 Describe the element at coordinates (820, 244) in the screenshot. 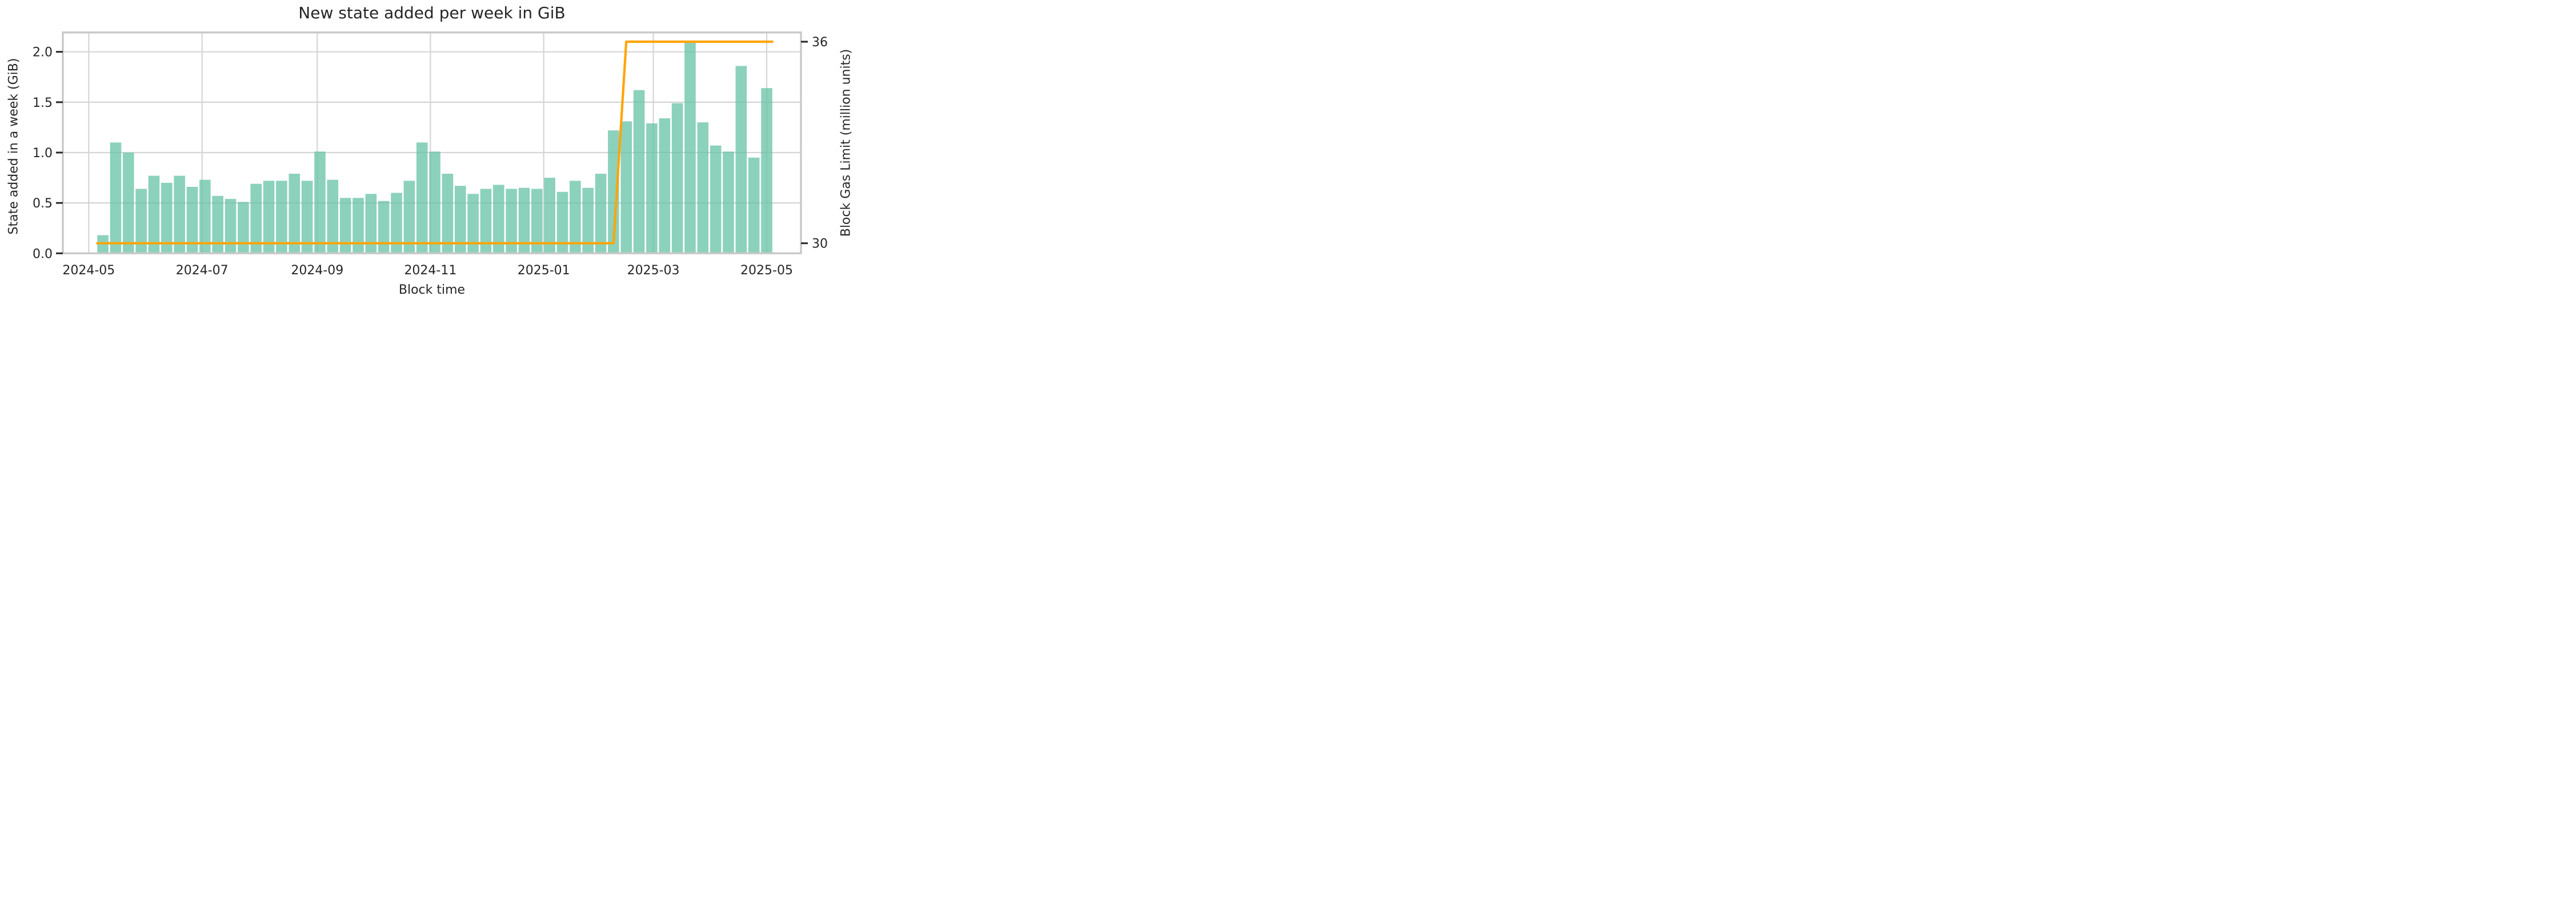

I see `y-tick-label-right: 30` at that location.